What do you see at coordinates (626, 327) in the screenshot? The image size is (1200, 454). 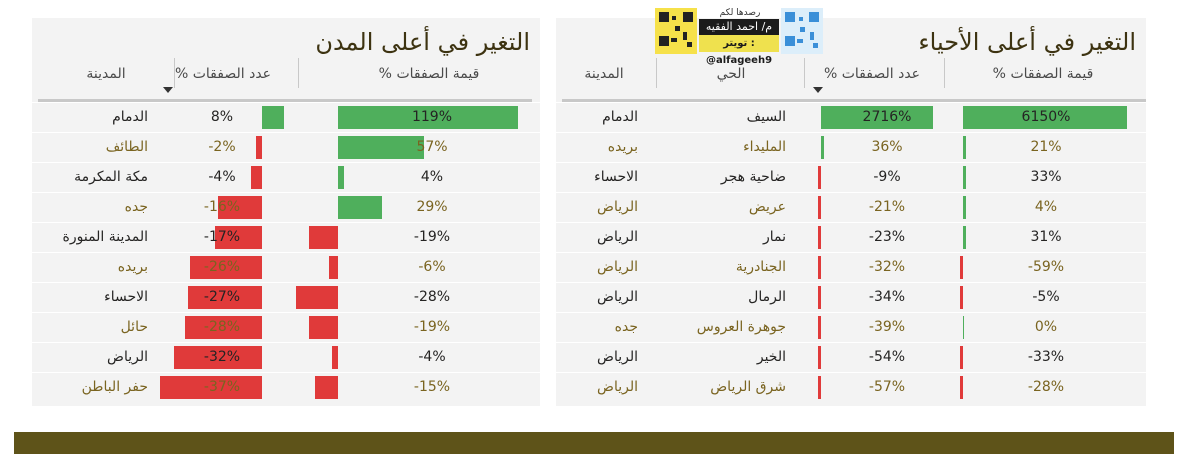 I see `city-cell: جده` at bounding box center [626, 327].